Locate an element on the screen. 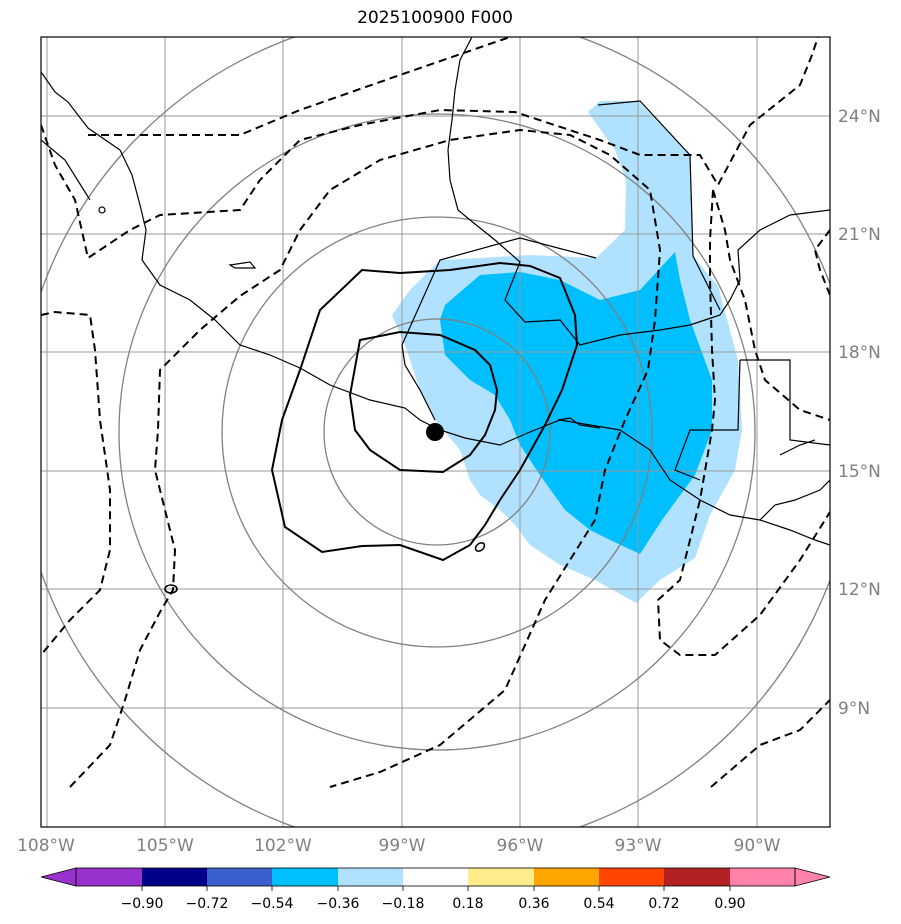 The height and width of the screenshot is (924, 901). small-solid-closed-contour is located at coordinates (480, 547).